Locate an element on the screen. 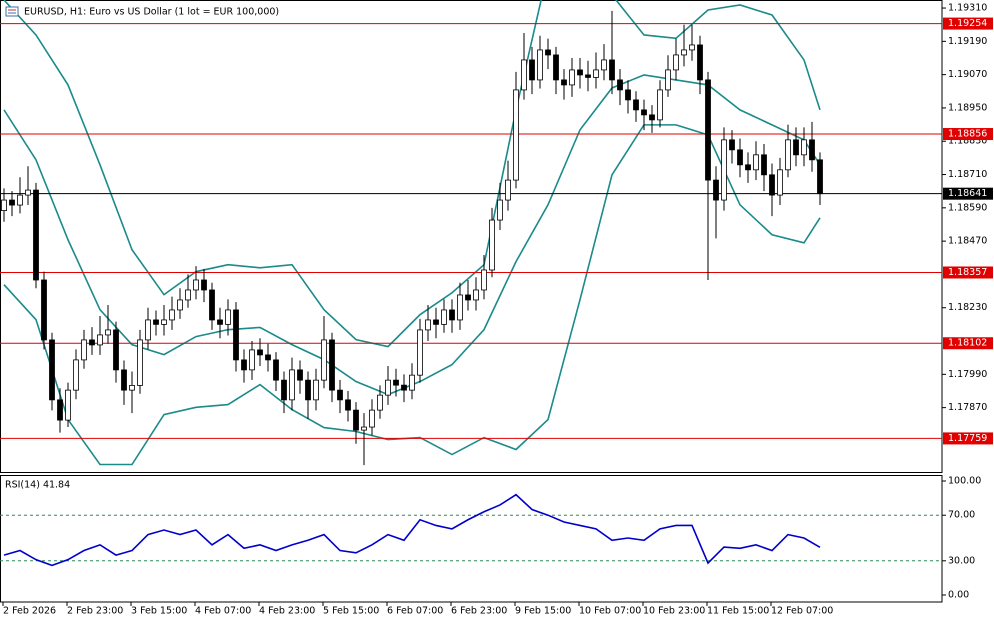 This screenshot has height=622, width=994. y-tick-label: 70.00 is located at coordinates (961, 515).